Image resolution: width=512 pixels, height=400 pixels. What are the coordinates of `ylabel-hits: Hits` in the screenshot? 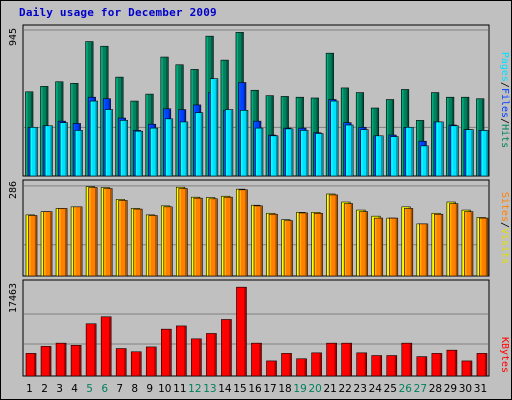 It's located at (504, 136).